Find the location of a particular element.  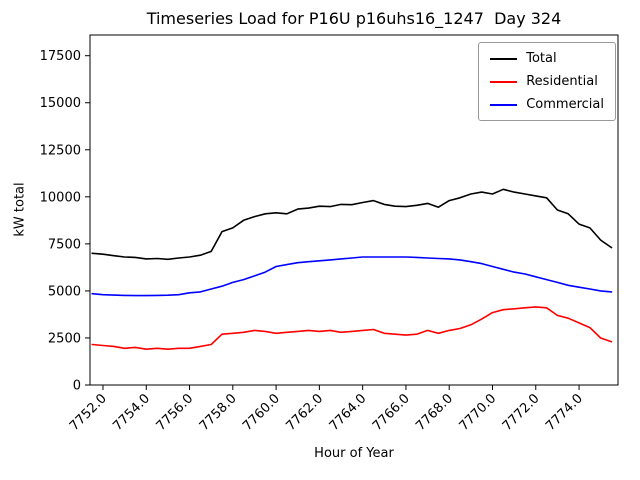

x-tick-label: 7772.0 is located at coordinates (521, 412).